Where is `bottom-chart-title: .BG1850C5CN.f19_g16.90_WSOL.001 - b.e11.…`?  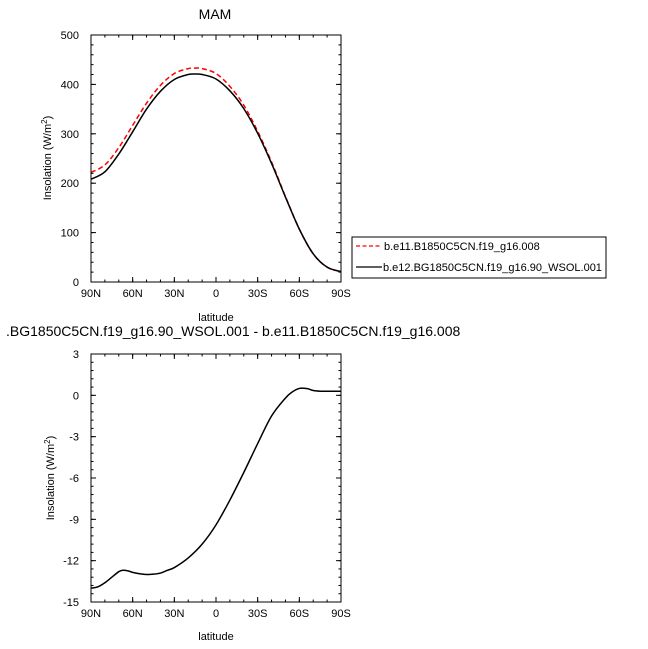 bottom-chart-title: .BG1850C5CN.f19_g16.90_WSOL.001 - b.e11.… is located at coordinates (233, 331).